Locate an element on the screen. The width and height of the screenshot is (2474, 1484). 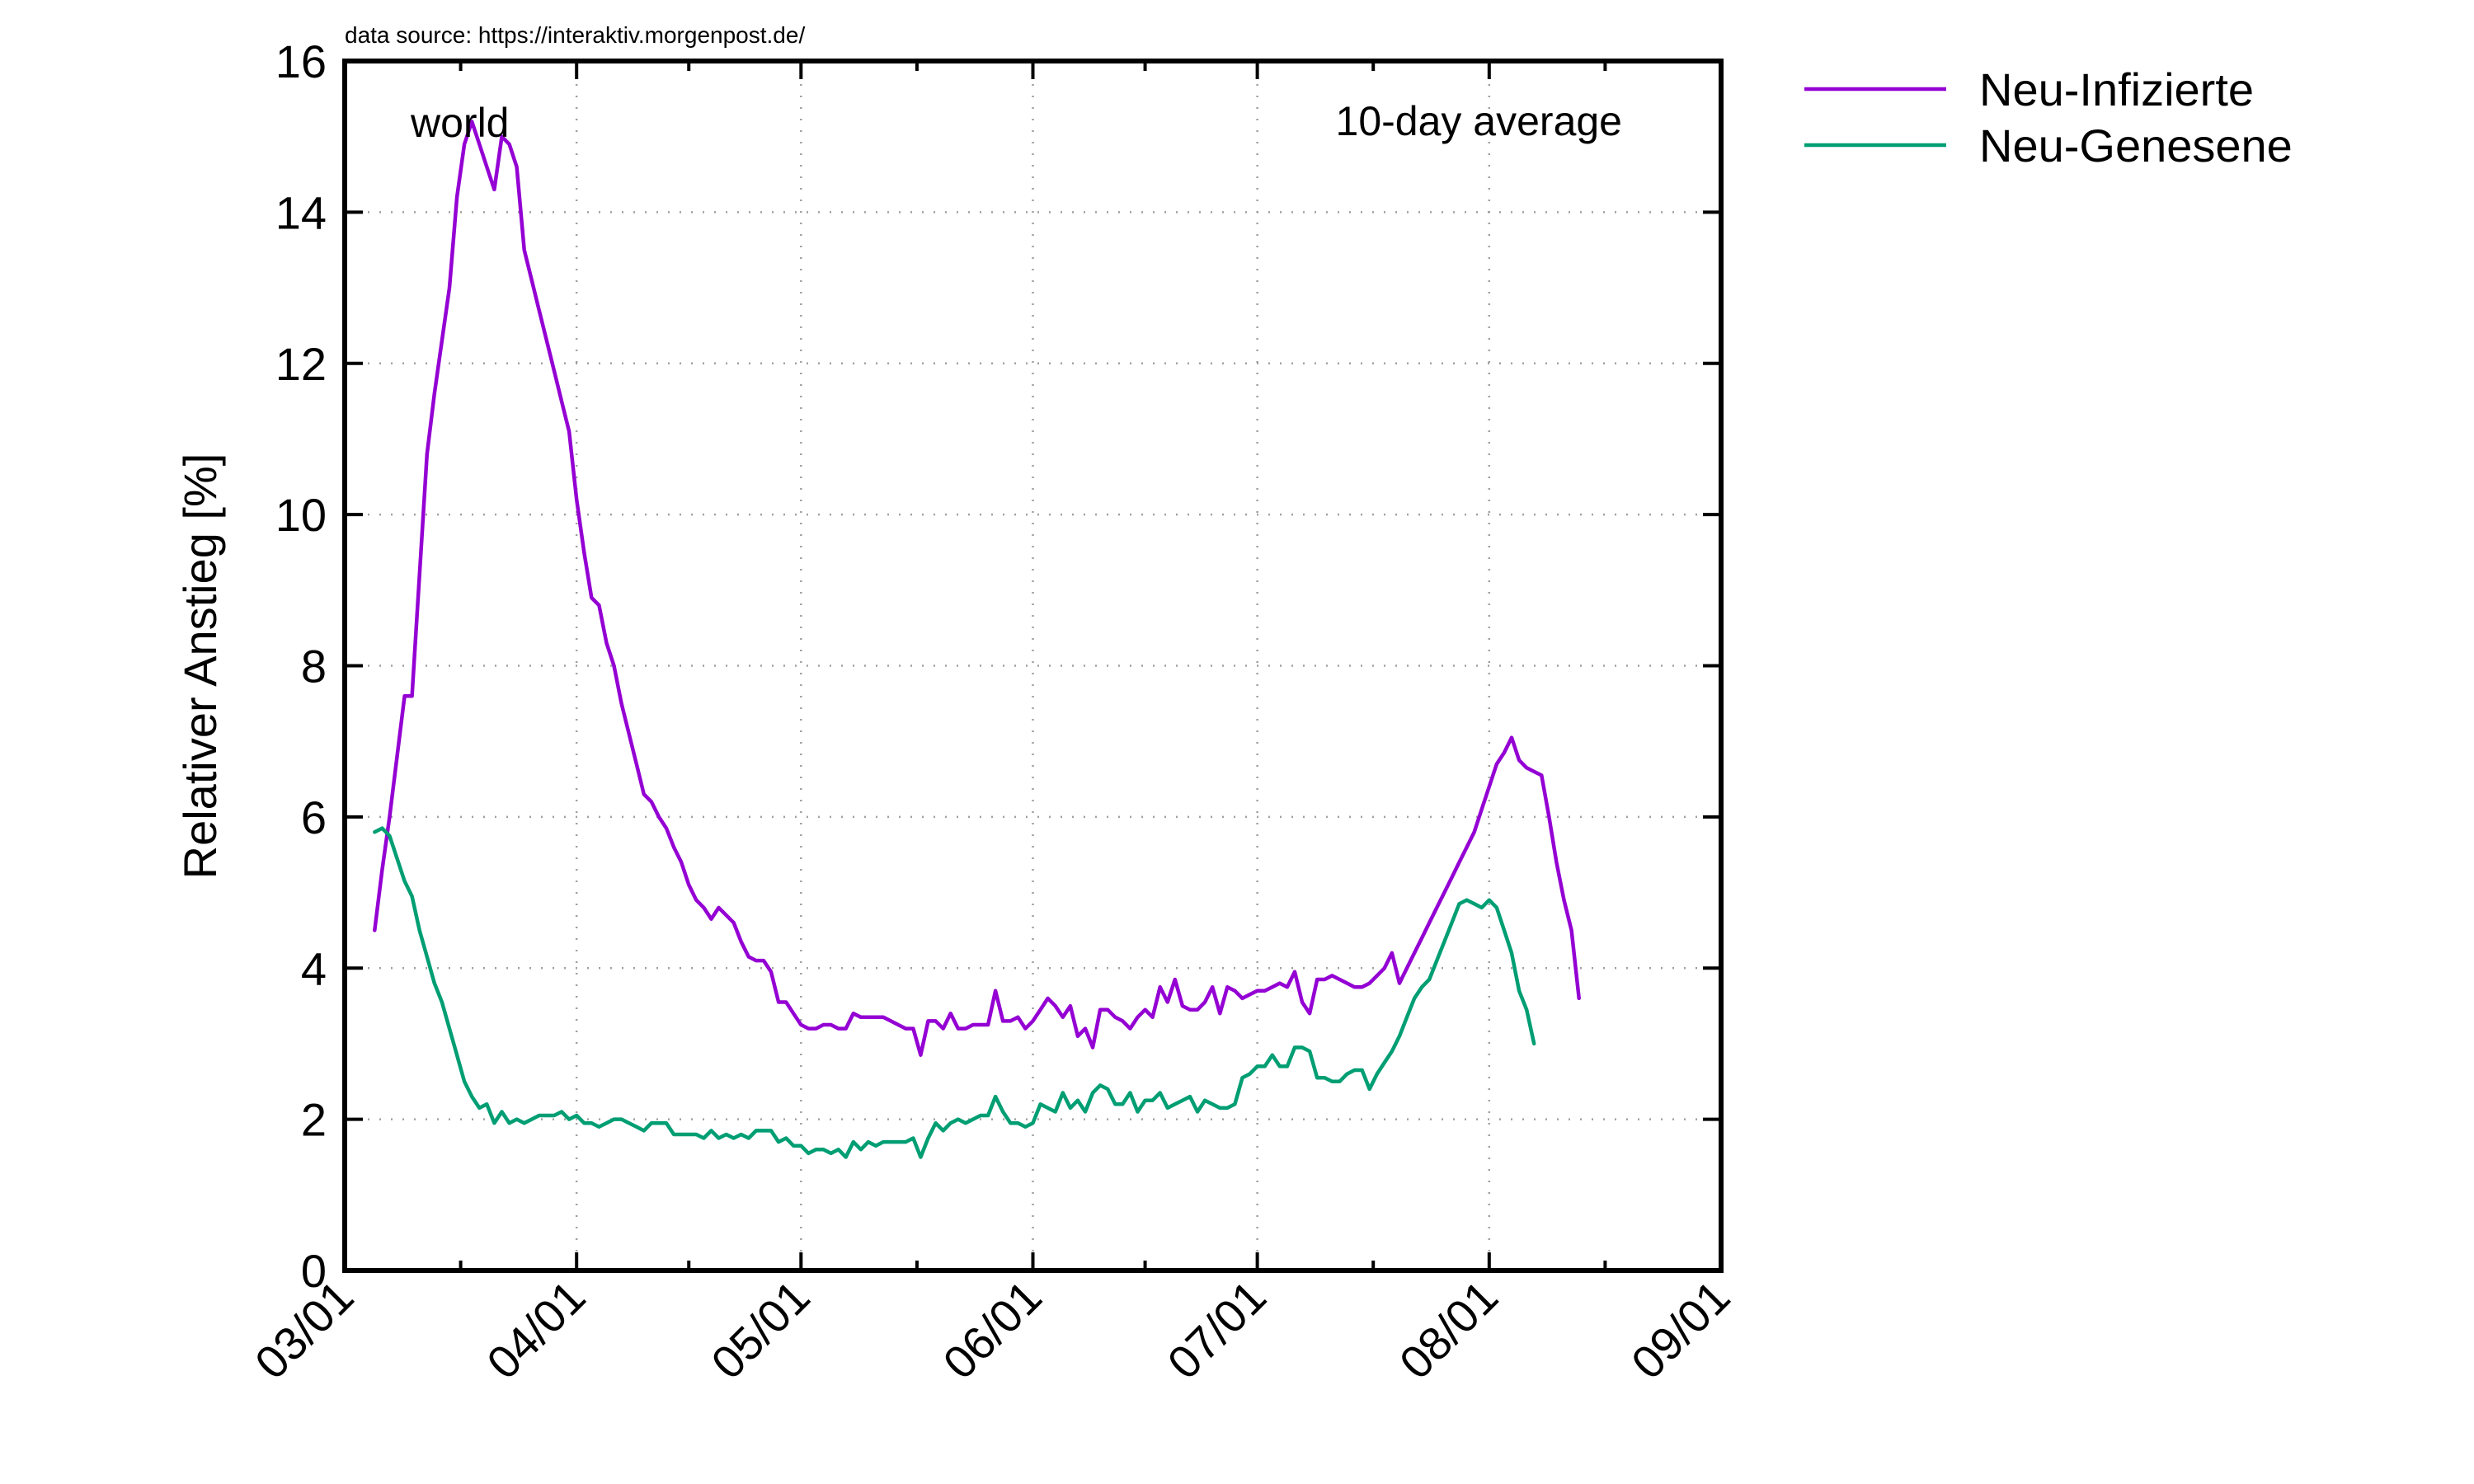
y-tick-label: 14 is located at coordinates (301, 212).